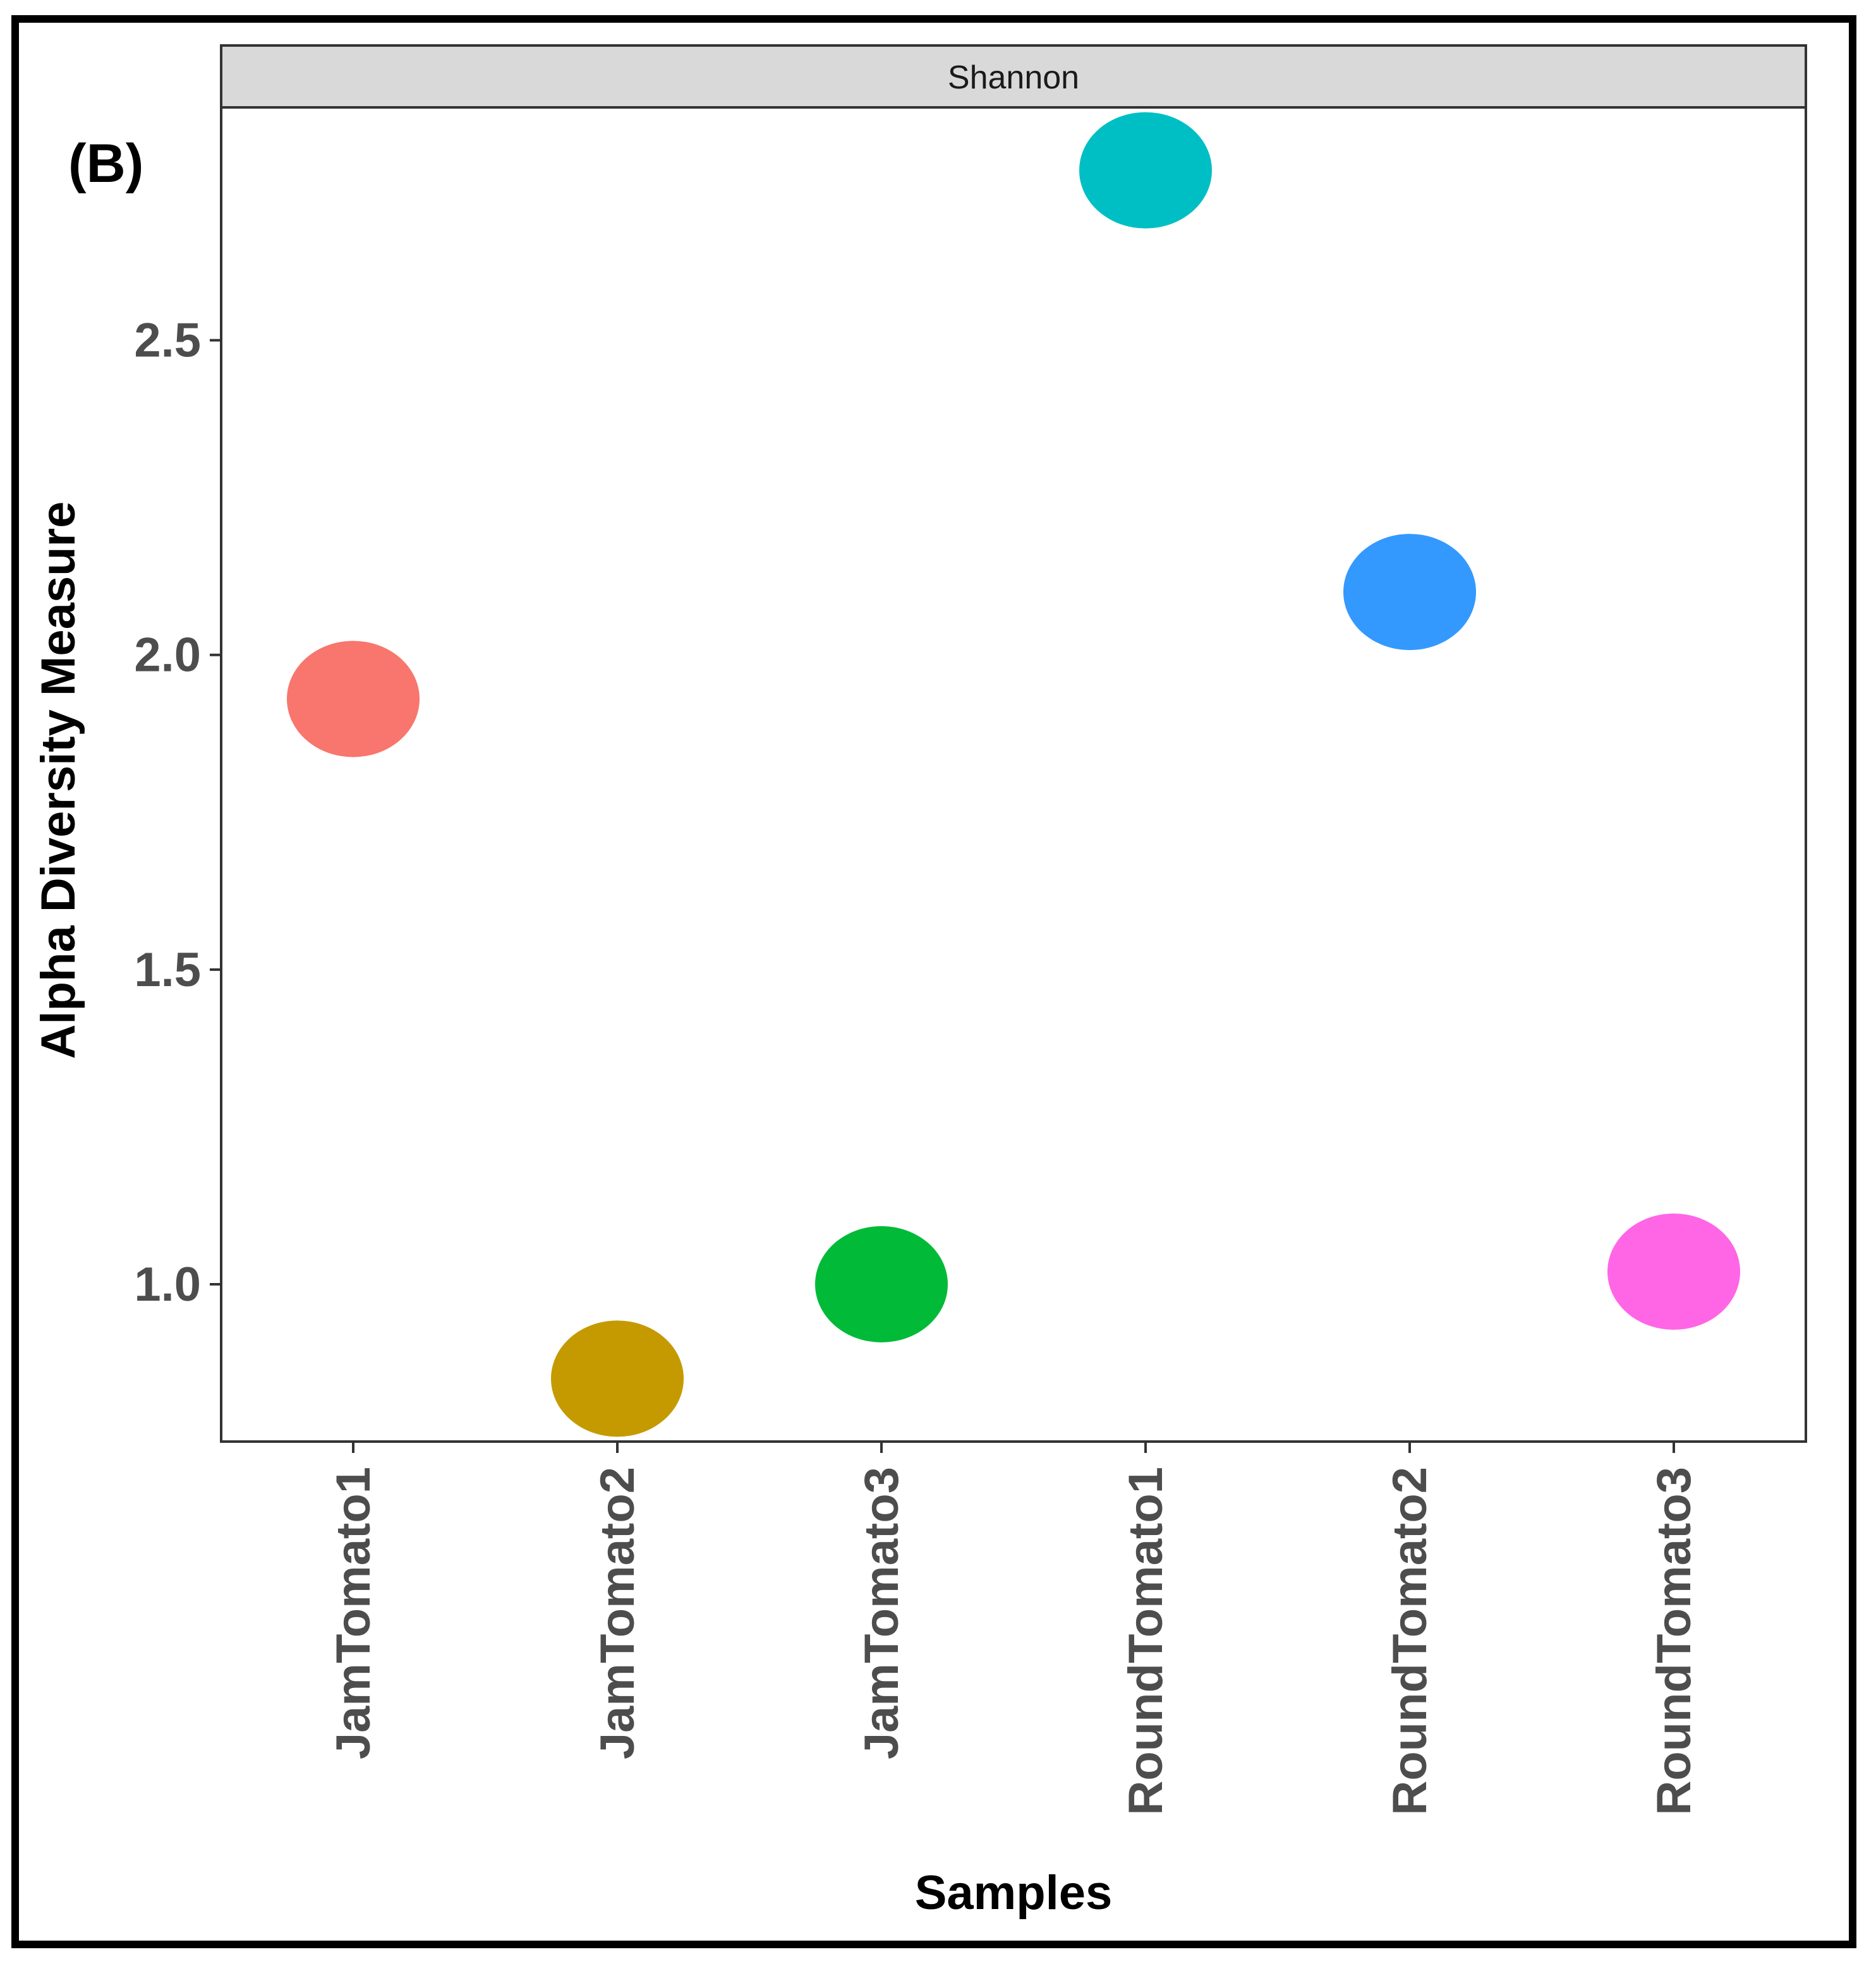 The height and width of the screenshot is (1964, 1876). Describe the element at coordinates (58, 781) in the screenshot. I see `y-axis-title: Alpha Diversity Measure` at that location.